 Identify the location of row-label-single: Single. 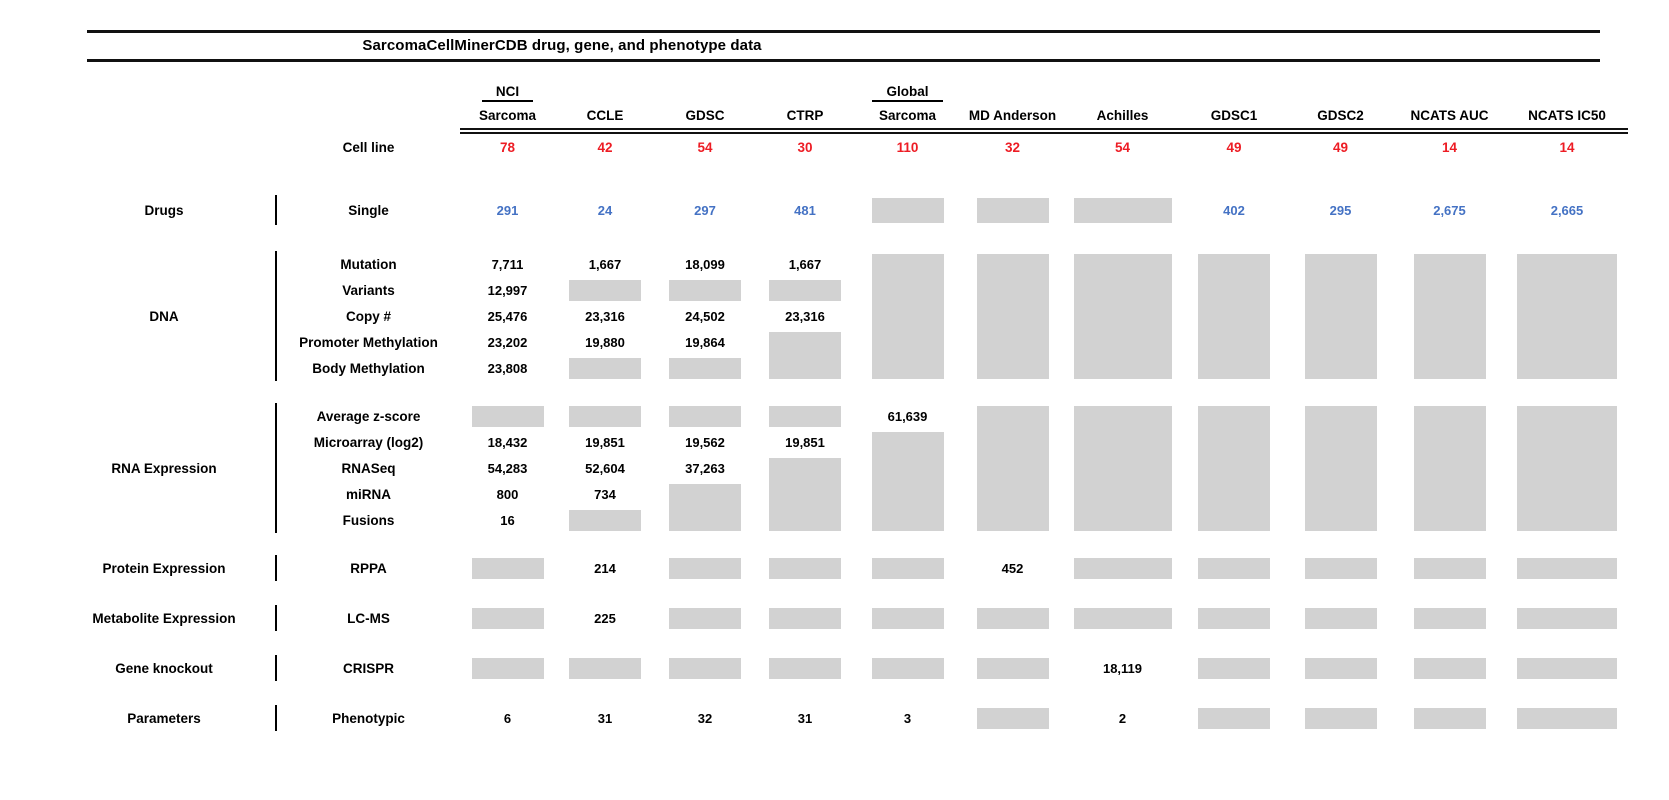
(368, 210).